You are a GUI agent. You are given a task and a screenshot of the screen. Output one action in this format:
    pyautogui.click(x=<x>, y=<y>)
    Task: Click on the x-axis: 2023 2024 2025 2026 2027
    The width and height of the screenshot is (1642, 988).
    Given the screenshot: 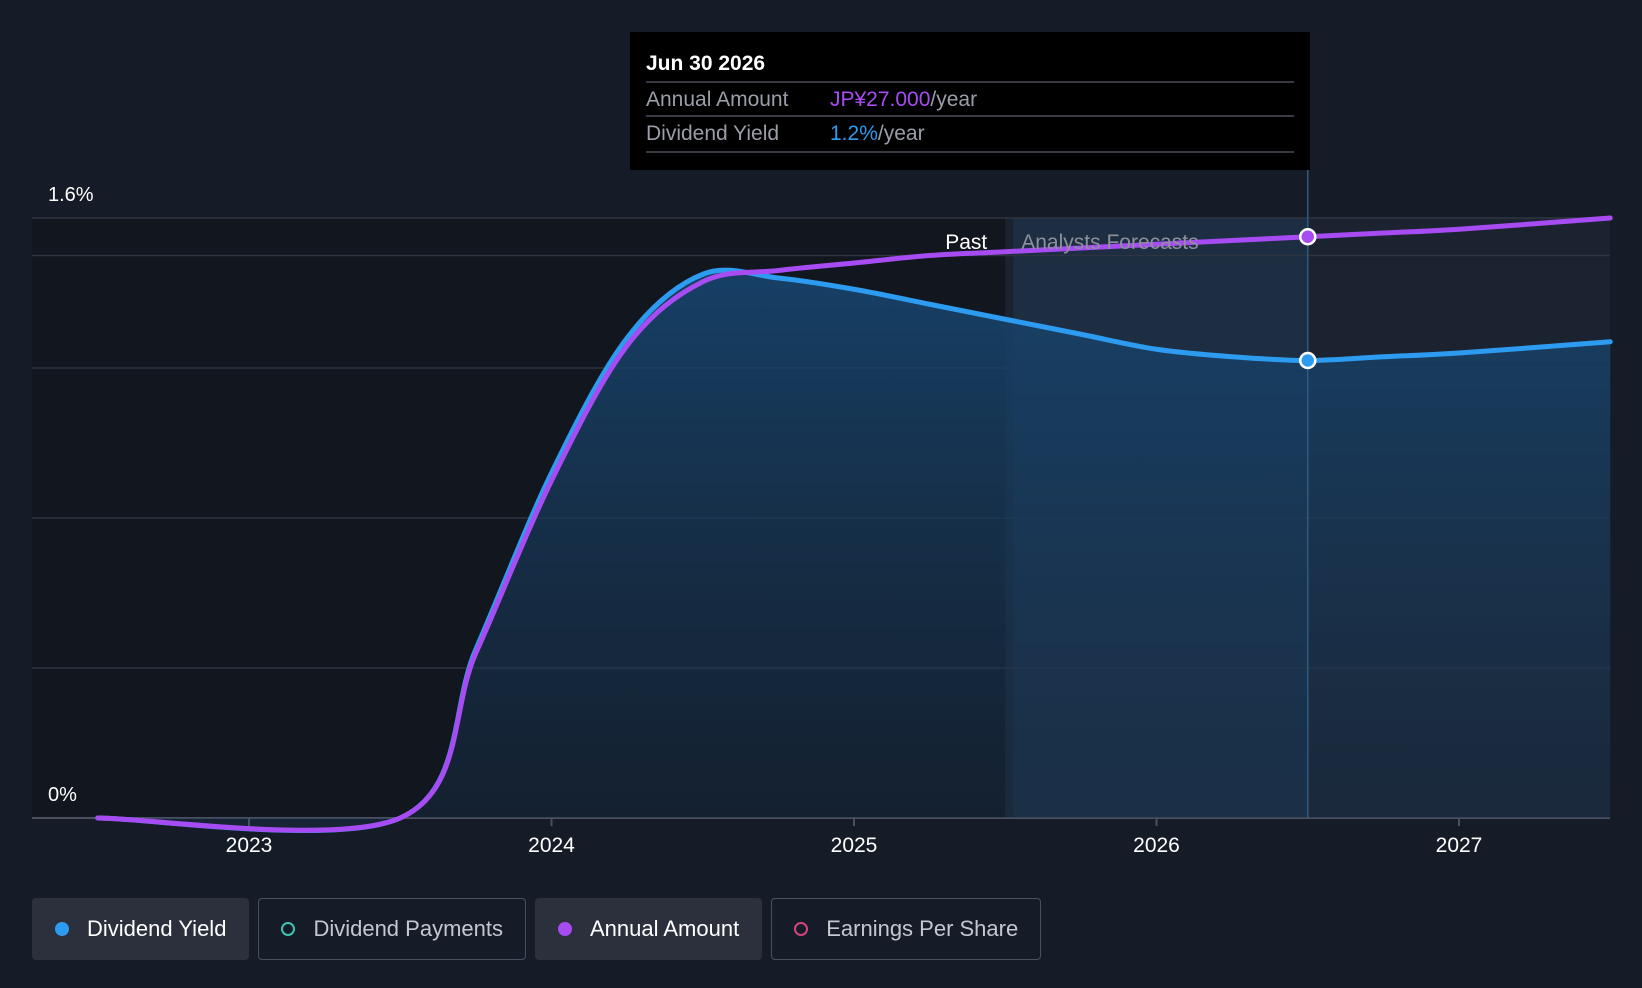 What is the action you would take?
    pyautogui.click(x=854, y=837)
    